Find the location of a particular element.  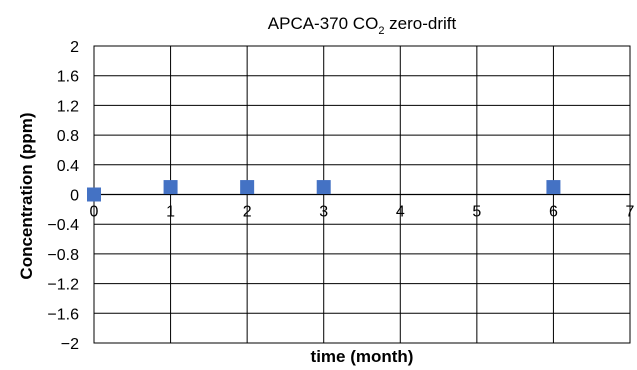

y-tick-label: −1.2 is located at coordinates (63, 285).